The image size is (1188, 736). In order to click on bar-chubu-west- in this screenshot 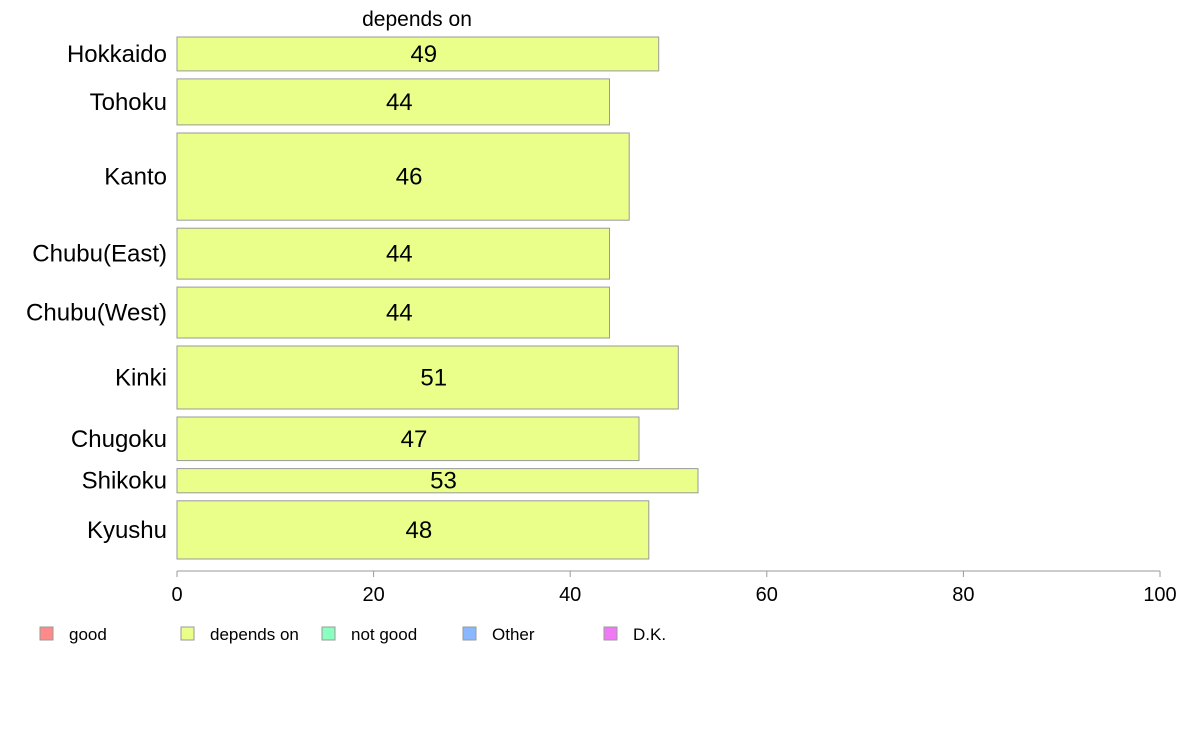, I will do `click(393, 312)`.